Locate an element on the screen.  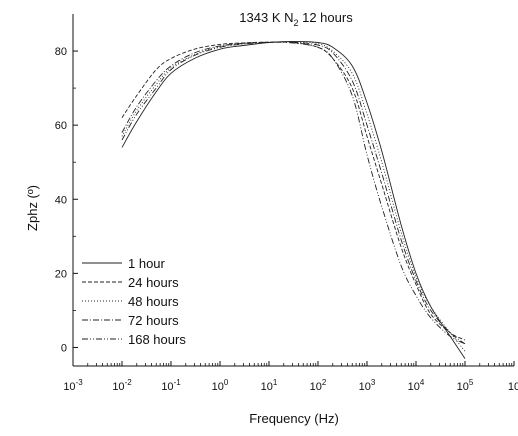
chart-title-tail: 12 hours is located at coordinates (326, 17).